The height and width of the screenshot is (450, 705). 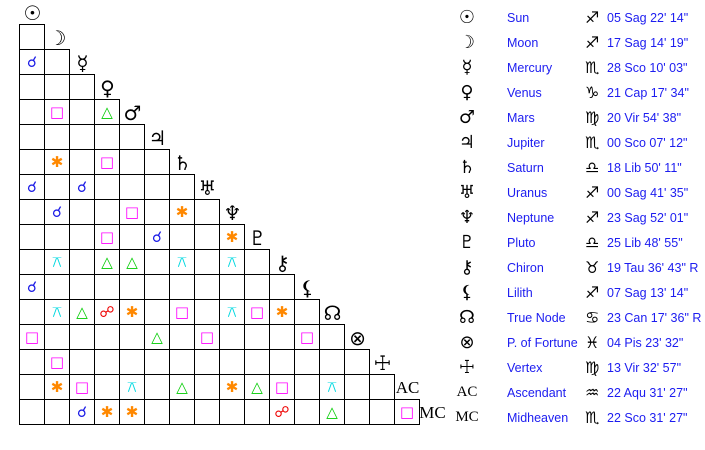 What do you see at coordinates (580, 342) in the screenshot?
I see `planet-row: ⊗ P. of Fortune ♓ 04 Pis 23' 32"` at bounding box center [580, 342].